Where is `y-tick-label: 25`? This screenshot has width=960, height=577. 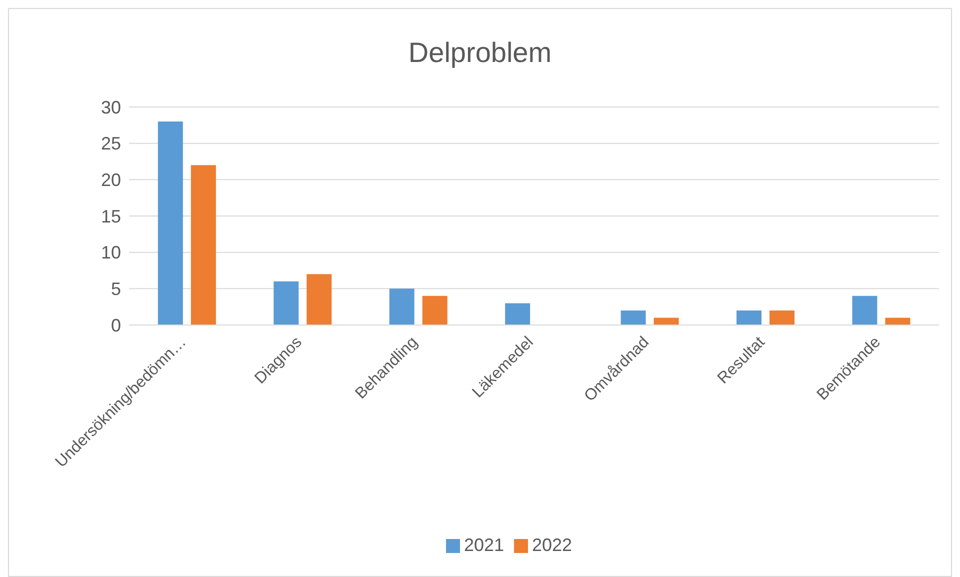
y-tick-label: 25 is located at coordinates (110, 144).